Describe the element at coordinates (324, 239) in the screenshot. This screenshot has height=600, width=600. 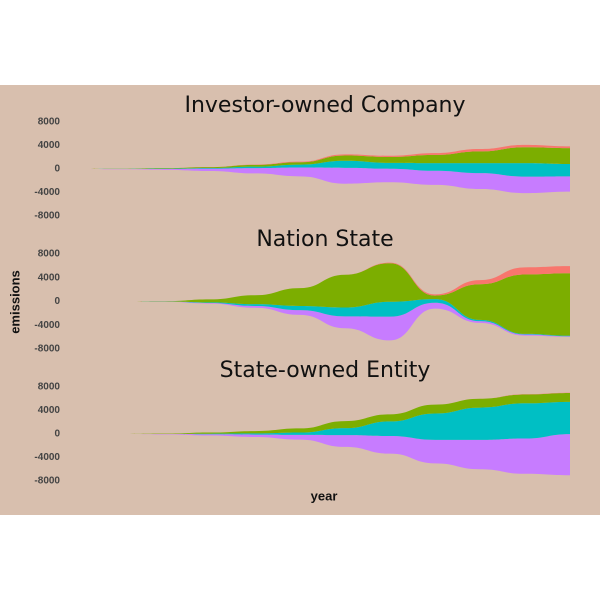
I see `facet-title: Nation State` at that location.